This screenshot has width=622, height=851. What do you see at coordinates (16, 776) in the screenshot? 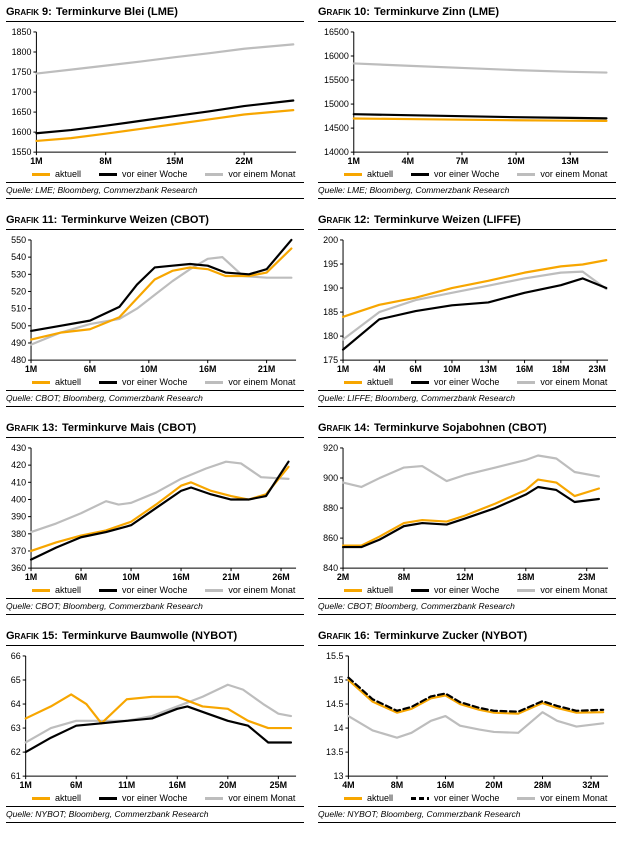
I see `svg-text: 61` at bounding box center [16, 776].